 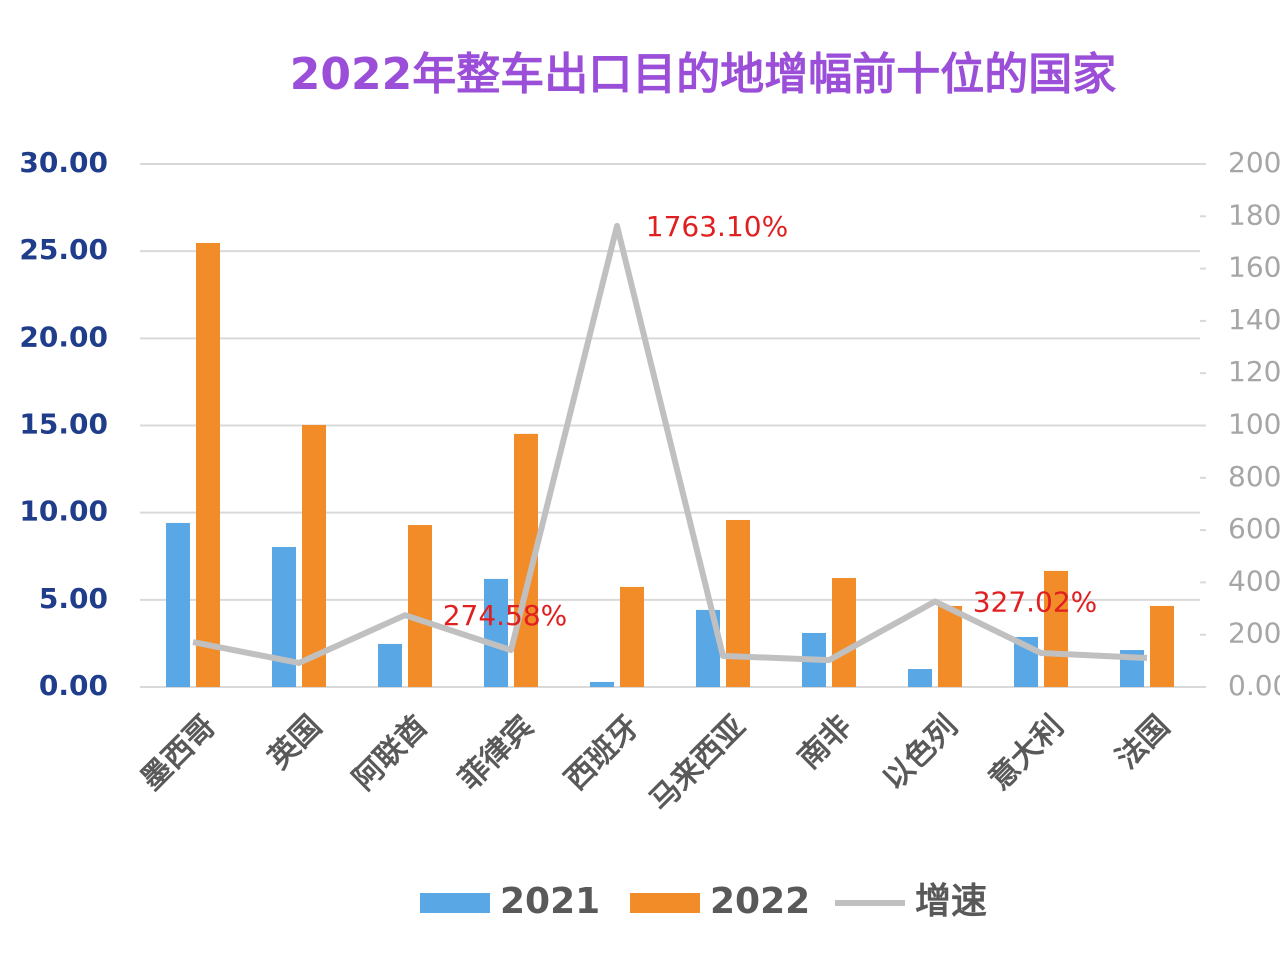 What do you see at coordinates (920, 753) in the screenshot?
I see `x-tick-label: 以色列` at bounding box center [920, 753].